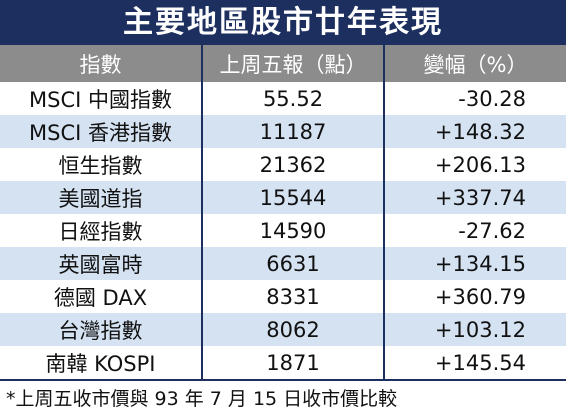 The height and width of the screenshot is (415, 566). I want to click on table-row: 恒生指數 21362 +206.13, so click(283, 164).